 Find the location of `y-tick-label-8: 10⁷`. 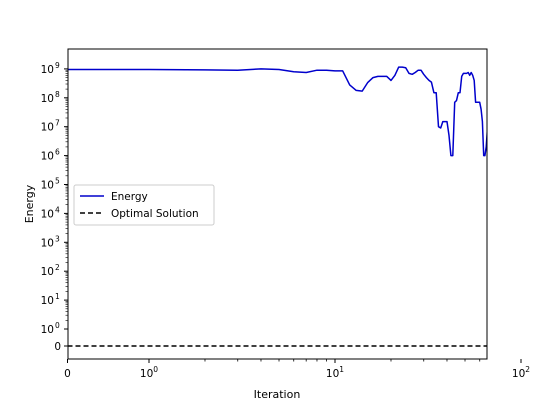

y-tick-label-8: 10⁷ is located at coordinates (50, 126).